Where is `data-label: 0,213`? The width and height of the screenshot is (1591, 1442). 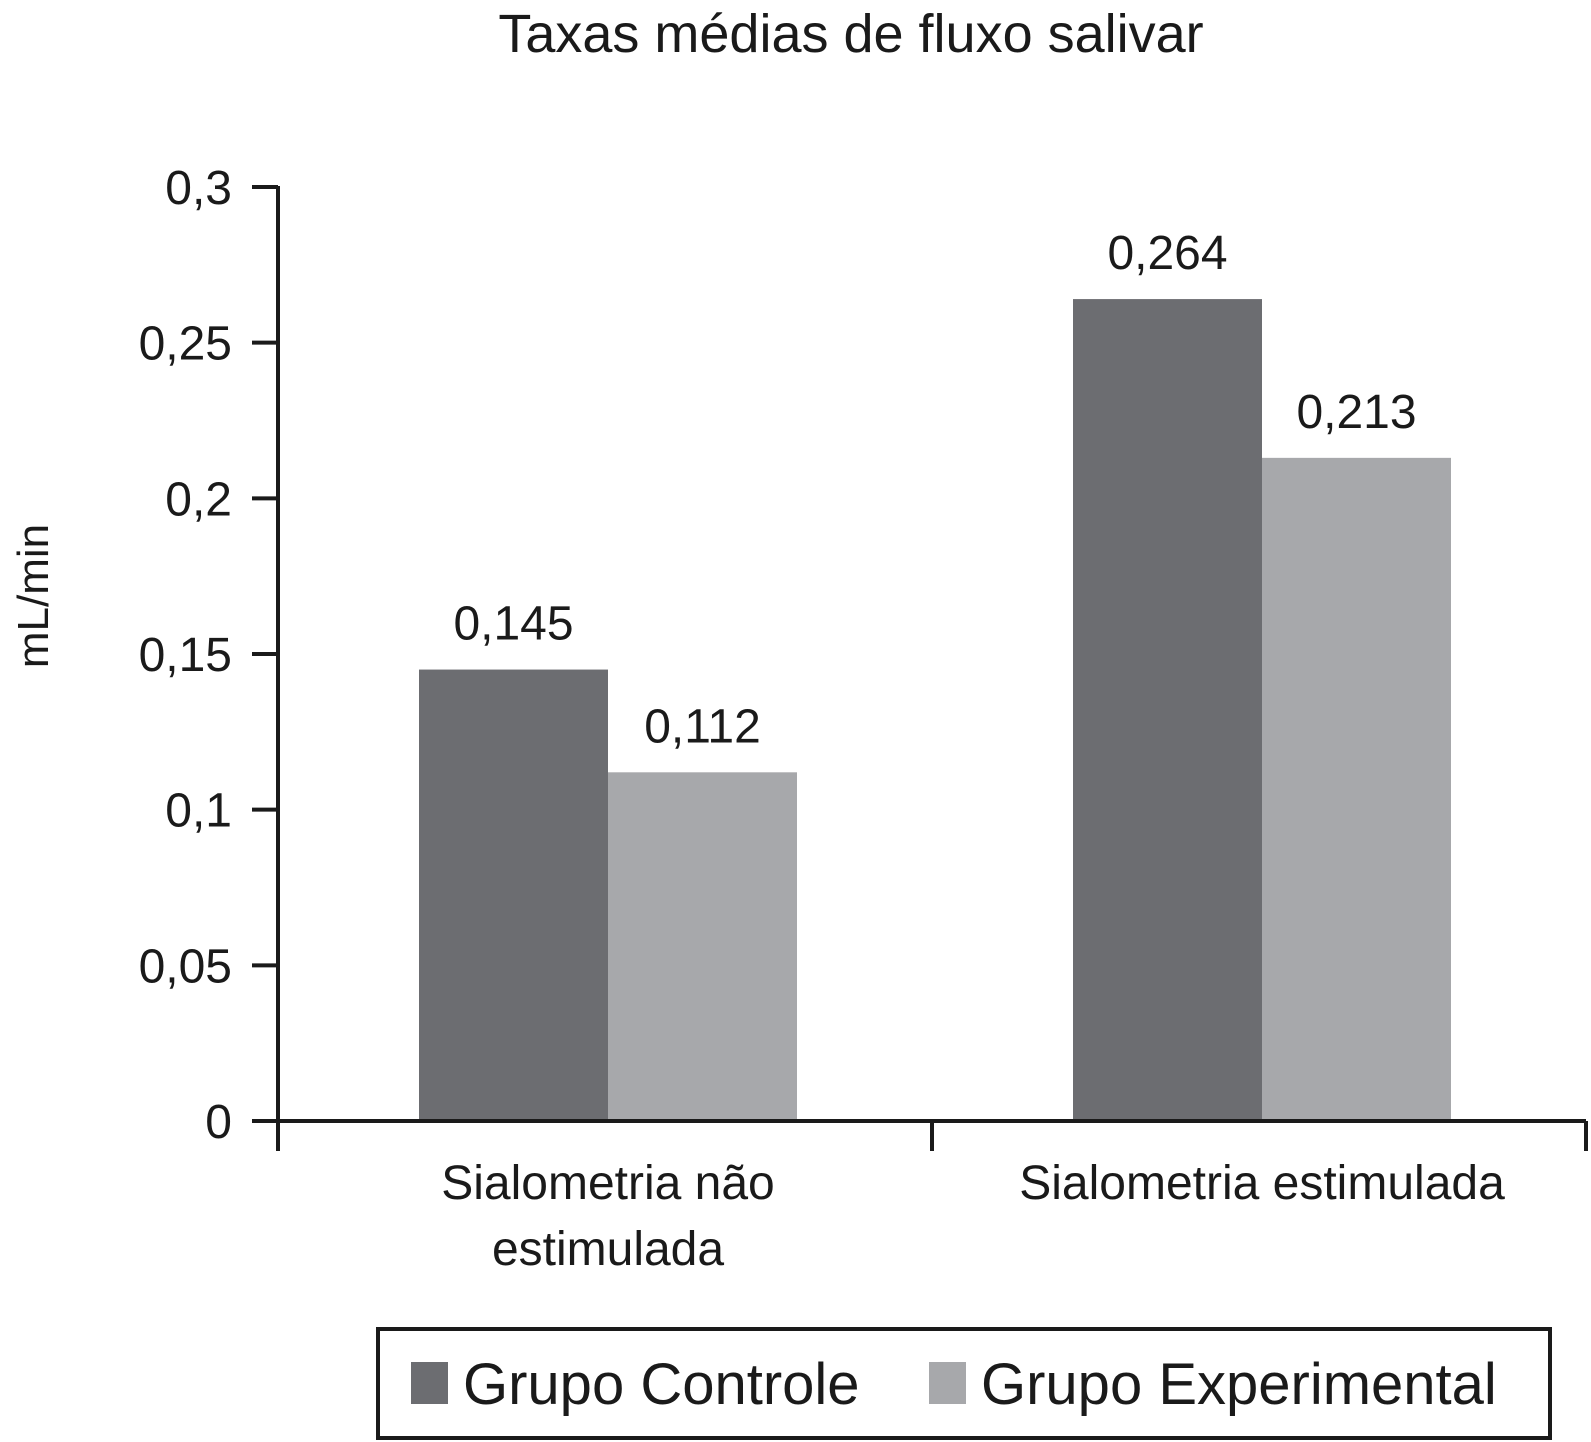
data-label: 0,213 is located at coordinates (1356, 412).